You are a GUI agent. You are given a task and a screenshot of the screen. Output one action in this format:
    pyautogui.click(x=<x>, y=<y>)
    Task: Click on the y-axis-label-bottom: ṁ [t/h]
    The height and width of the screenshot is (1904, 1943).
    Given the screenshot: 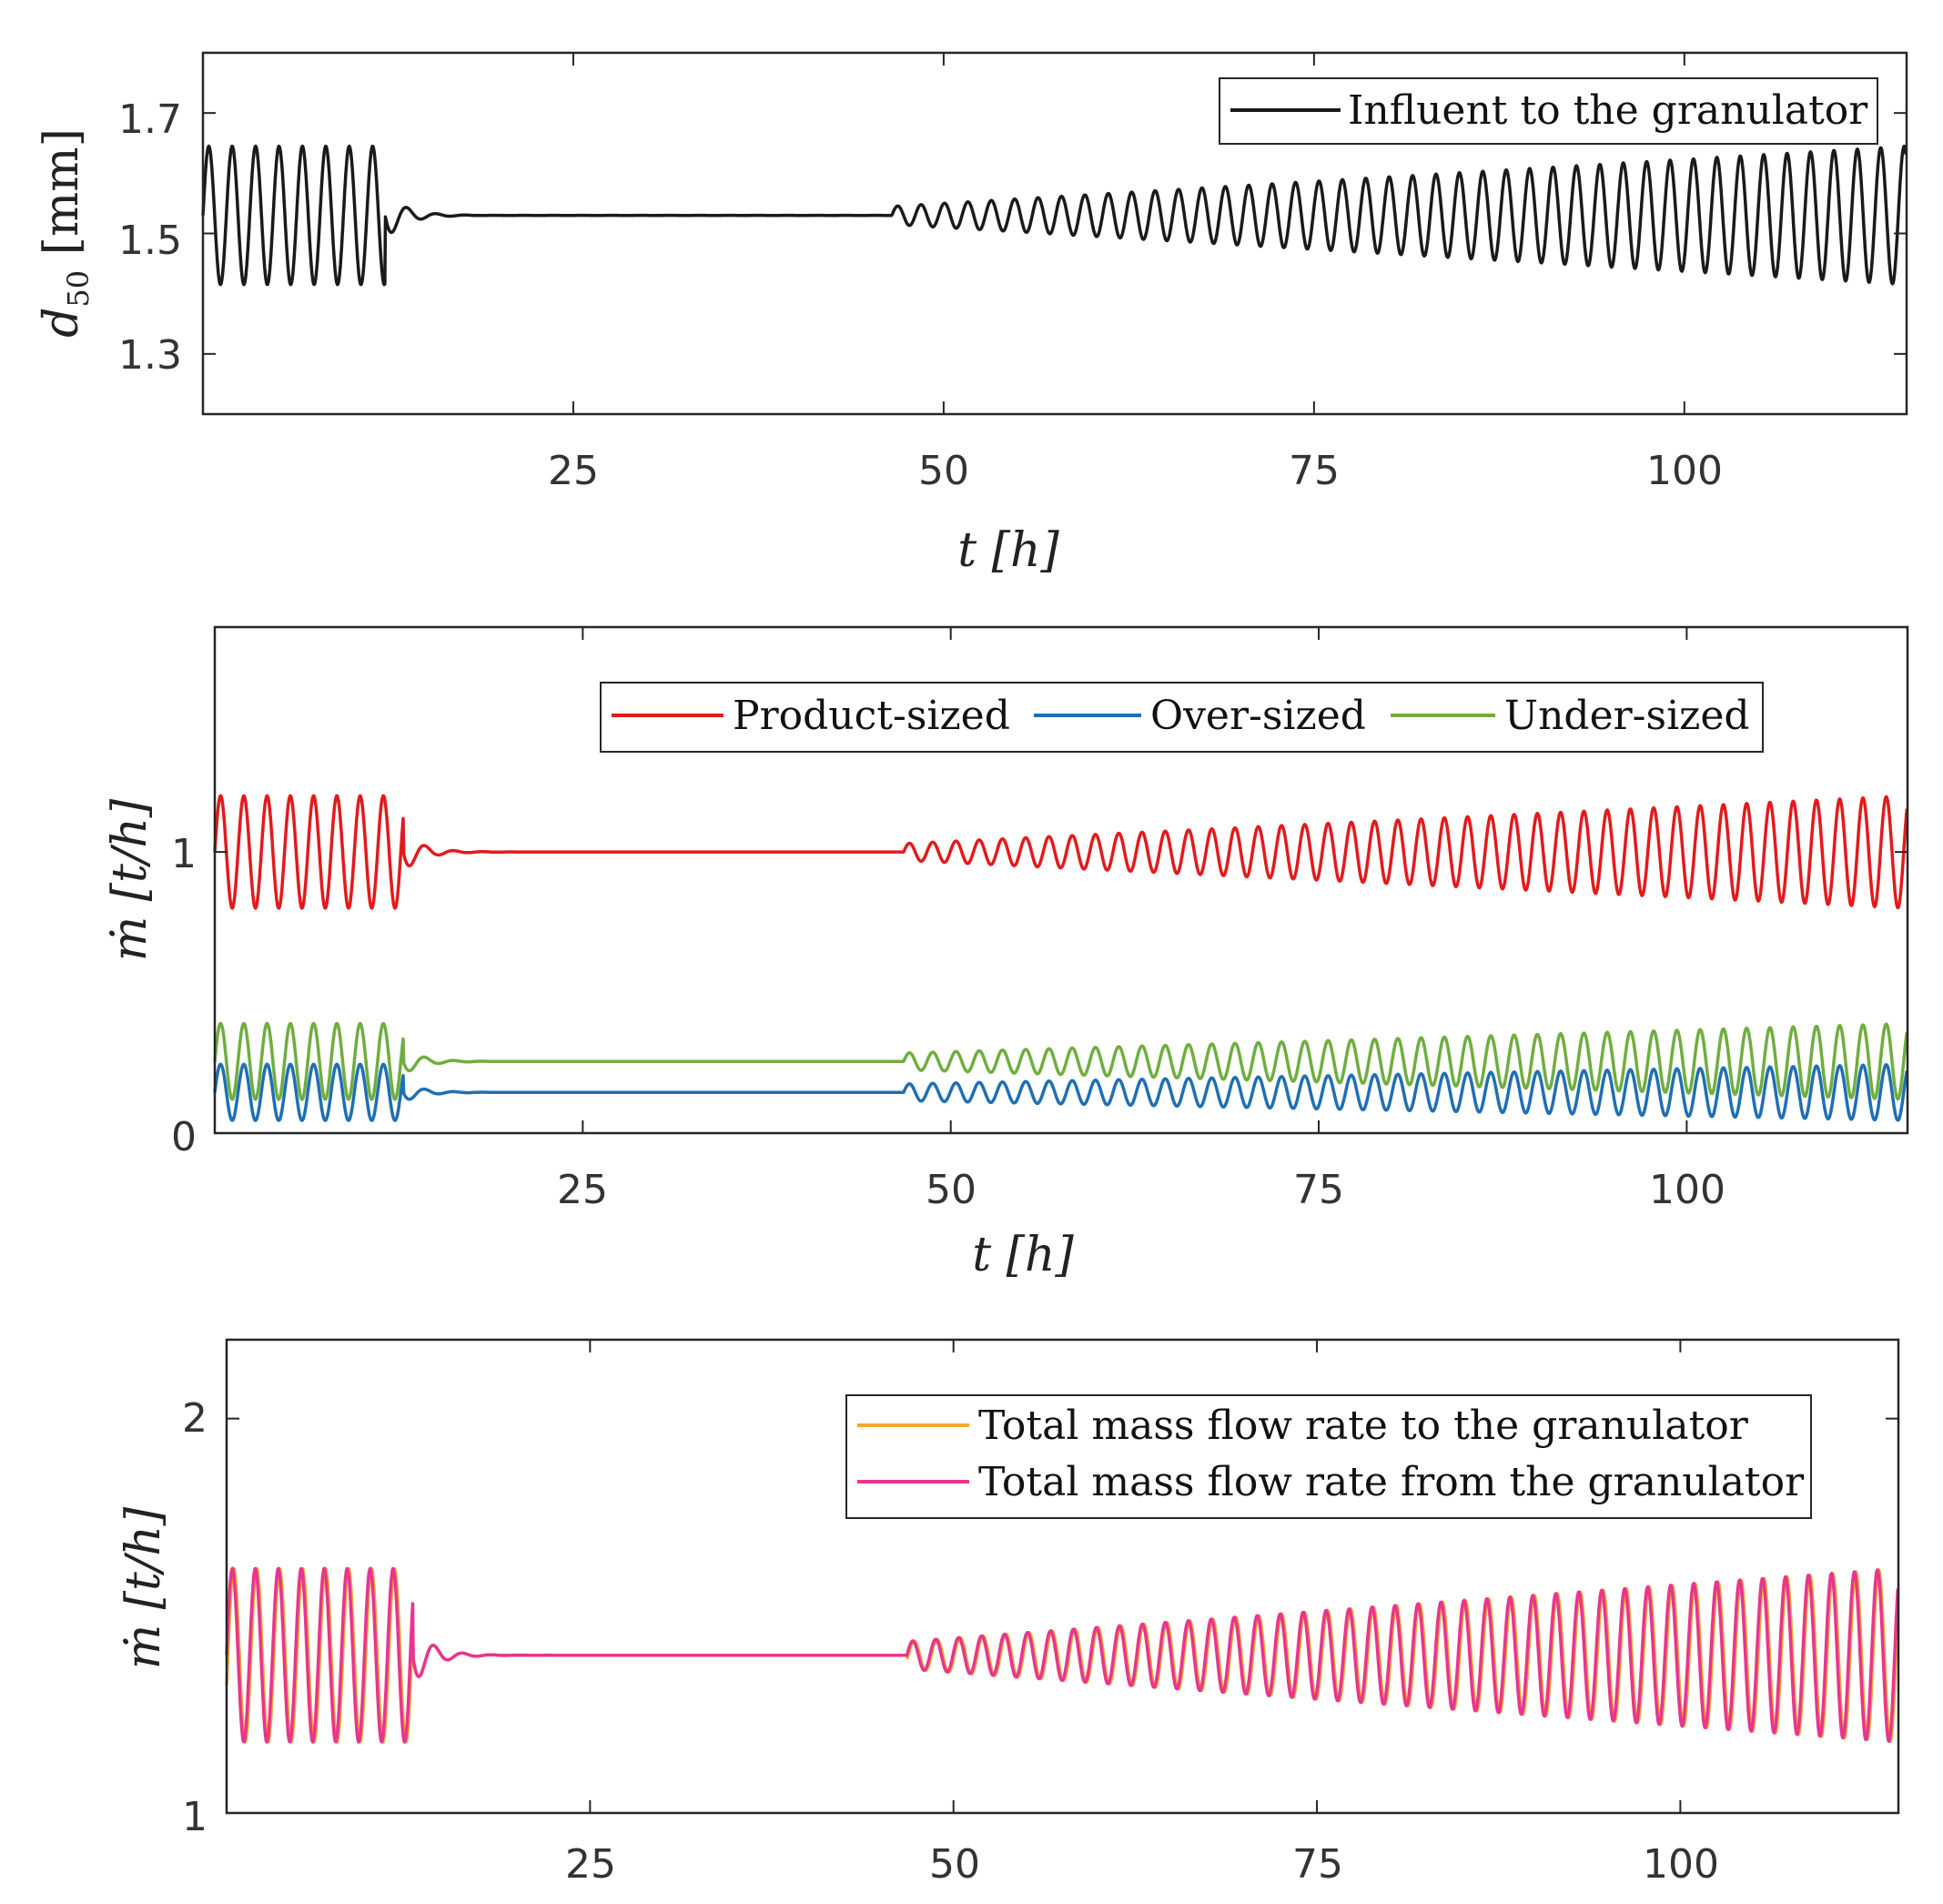 What is the action you would take?
    pyautogui.click(x=143, y=1587)
    